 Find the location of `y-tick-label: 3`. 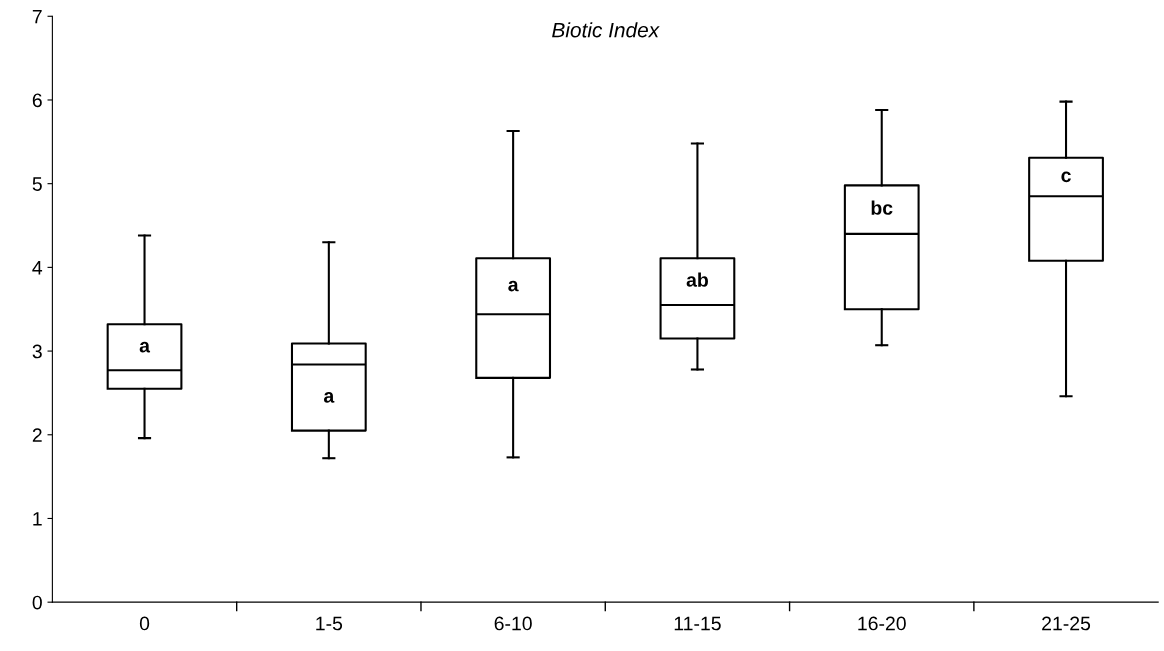

y-tick-label: 3 is located at coordinates (37, 351).